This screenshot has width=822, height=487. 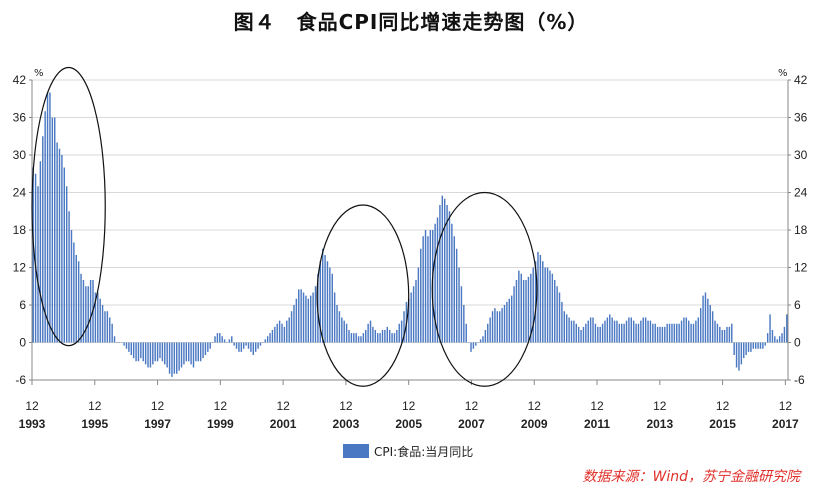 What do you see at coordinates (283, 424) in the screenshot?
I see `x-tick-year: 2001` at bounding box center [283, 424].